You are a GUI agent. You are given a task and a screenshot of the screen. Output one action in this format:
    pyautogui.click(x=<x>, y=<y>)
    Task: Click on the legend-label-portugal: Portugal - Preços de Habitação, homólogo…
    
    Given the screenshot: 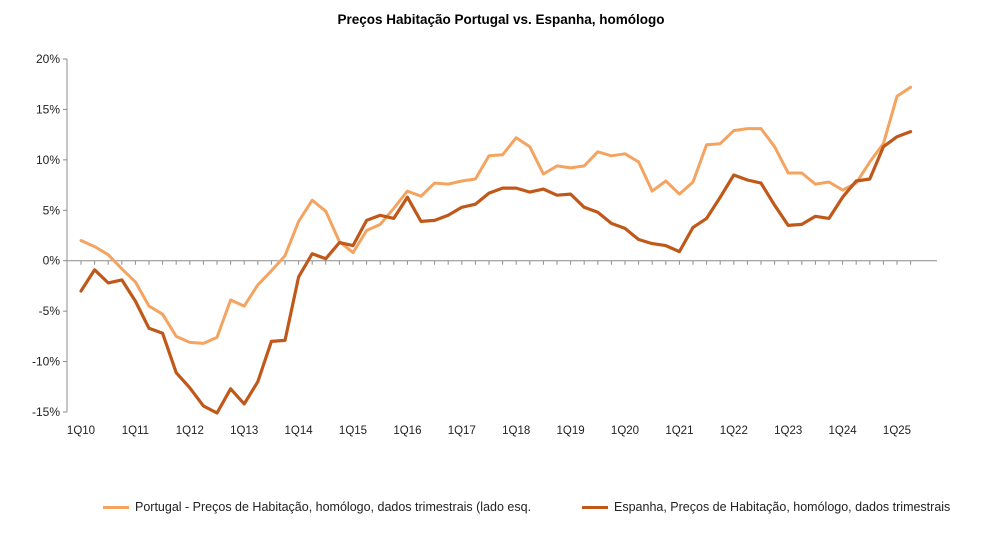 What is the action you would take?
    pyautogui.click(x=333, y=507)
    